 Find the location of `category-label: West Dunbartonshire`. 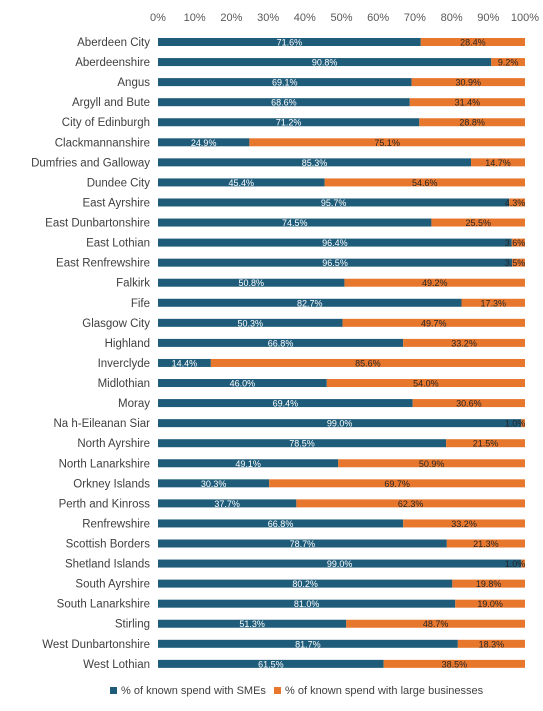

category-label: West Dunbartonshire is located at coordinates (96, 645).